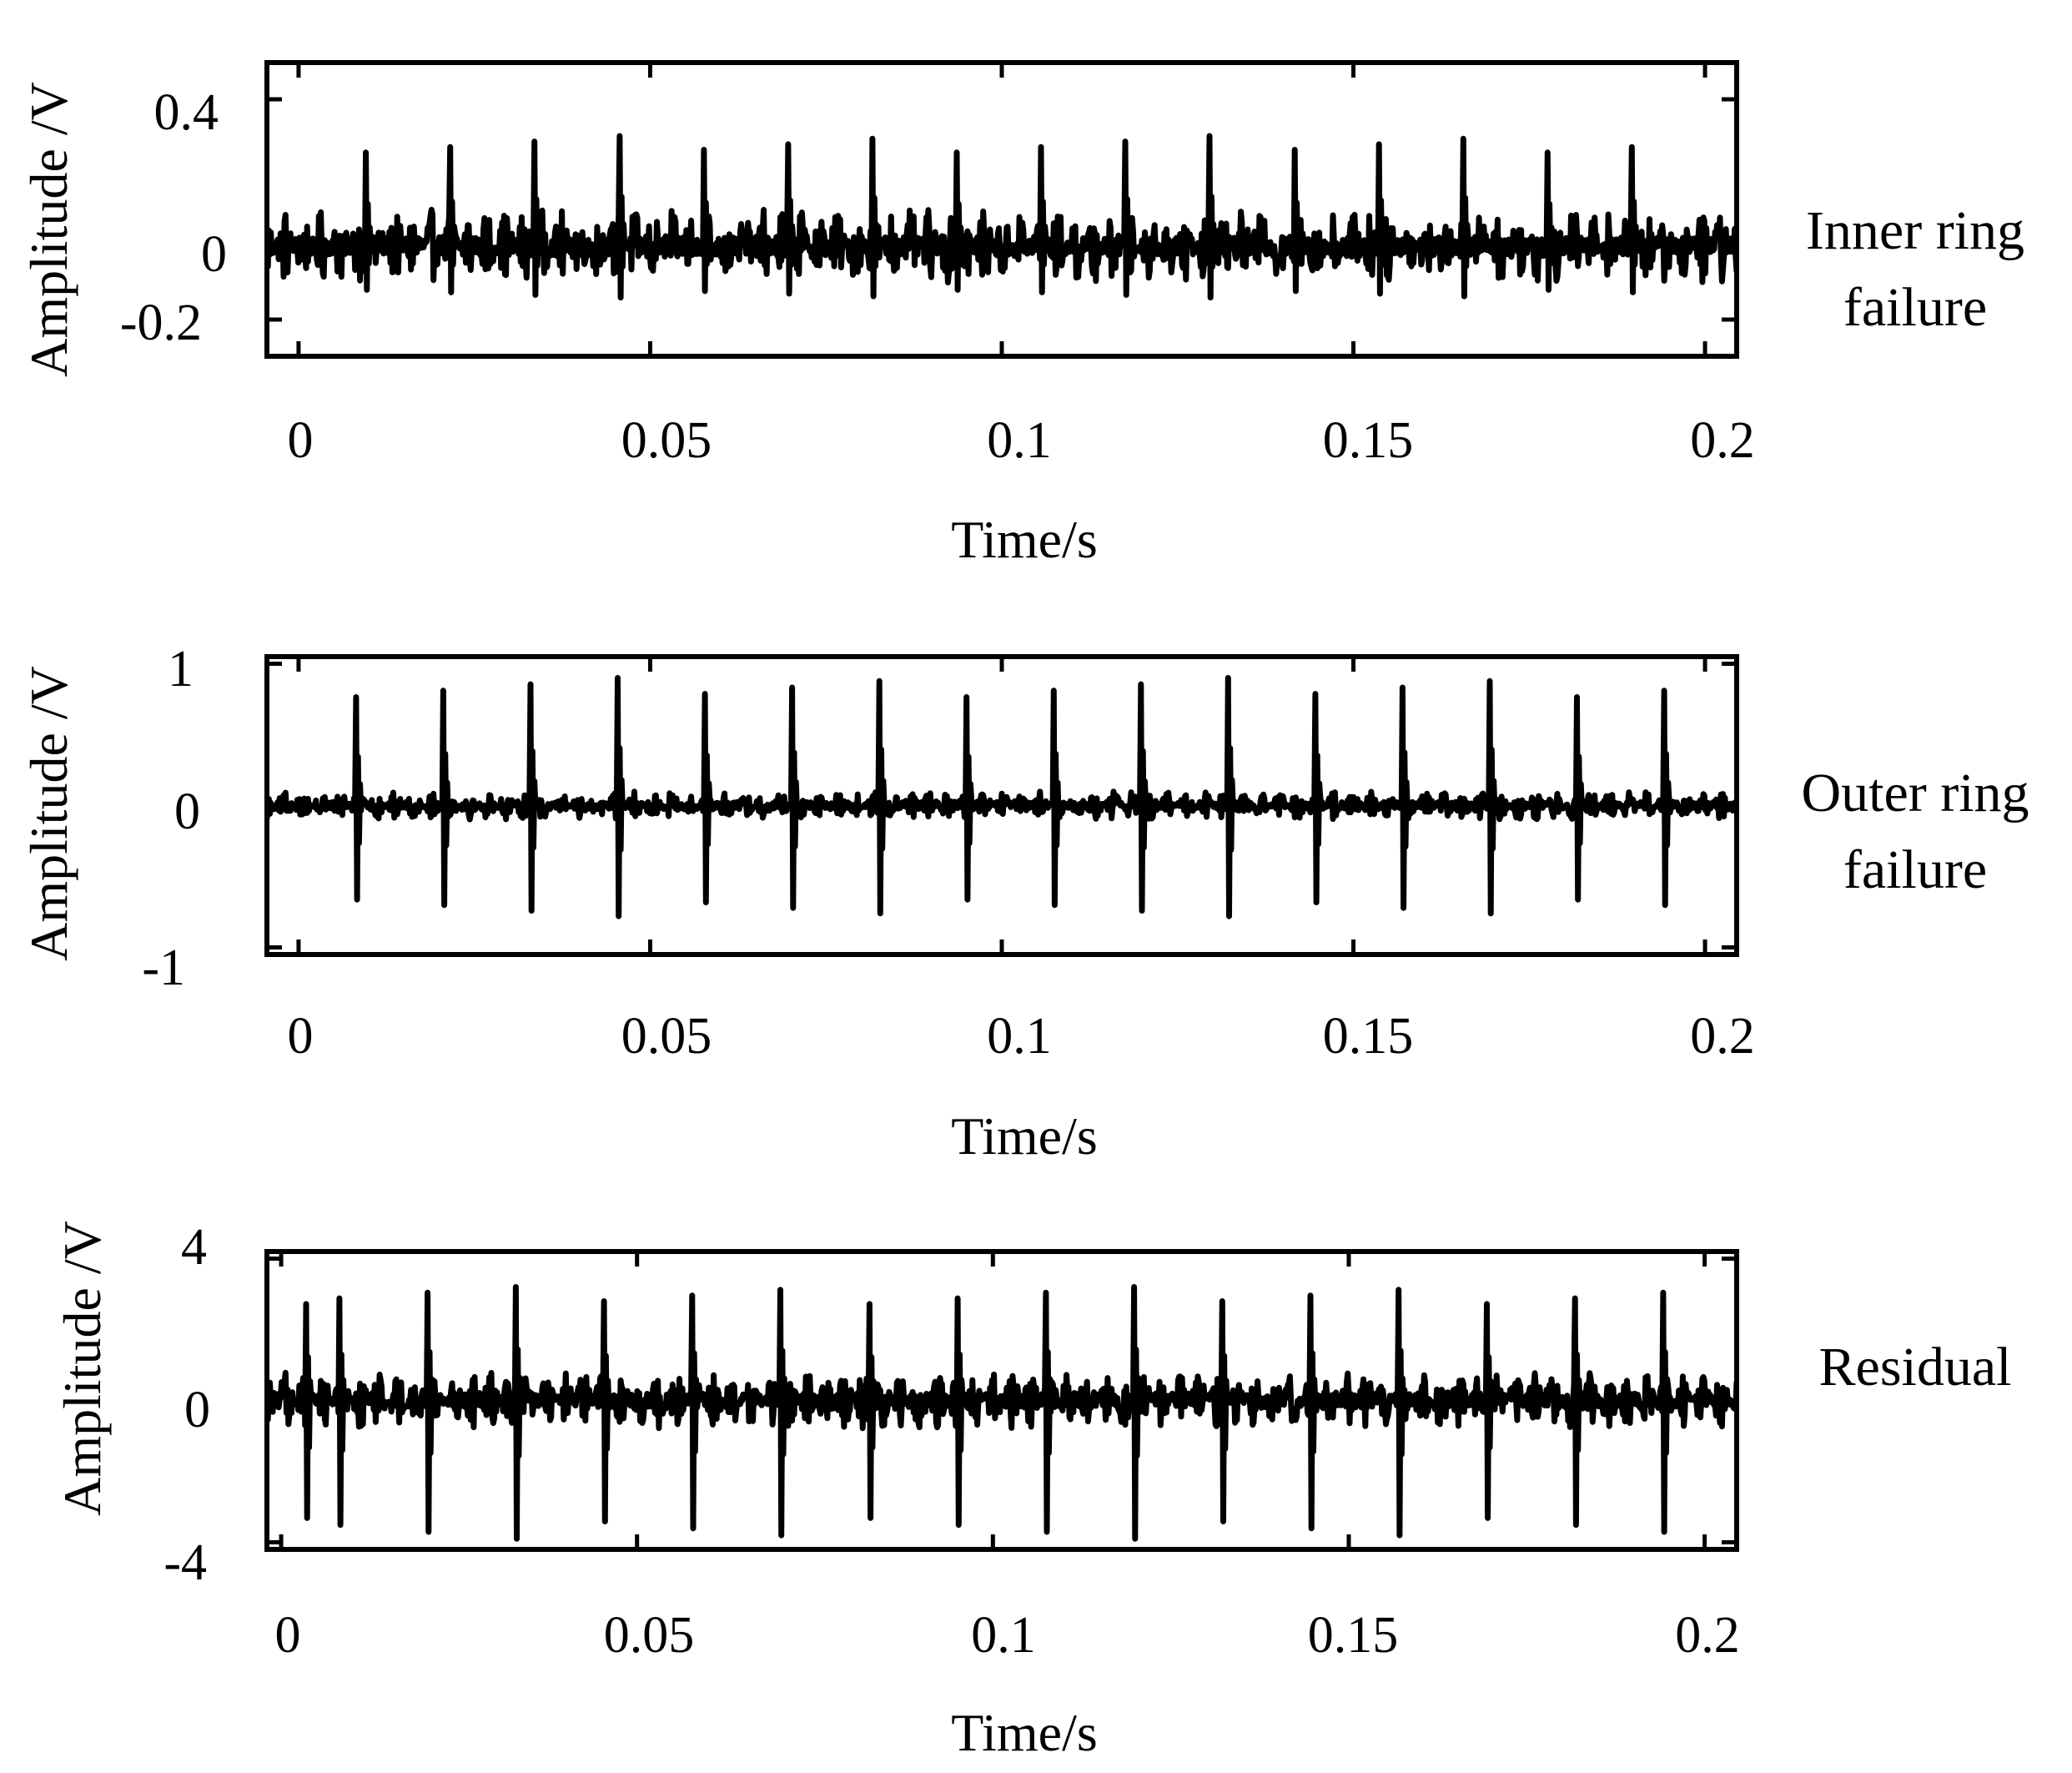 This screenshot has width=2072, height=1773. Describe the element at coordinates (181, 670) in the screenshot. I see `y-tick-label: 1` at that location.